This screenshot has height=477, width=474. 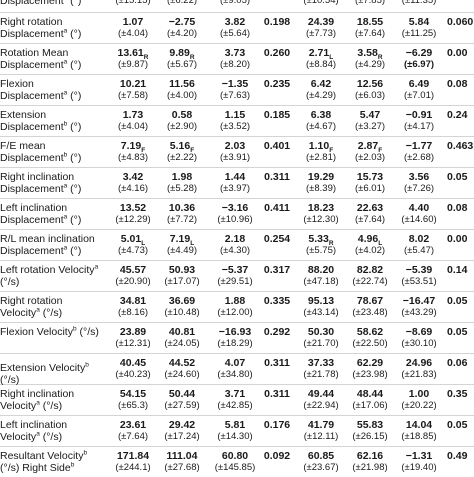 I want to click on cell-value-text: 13.52, so click(x=133, y=208).